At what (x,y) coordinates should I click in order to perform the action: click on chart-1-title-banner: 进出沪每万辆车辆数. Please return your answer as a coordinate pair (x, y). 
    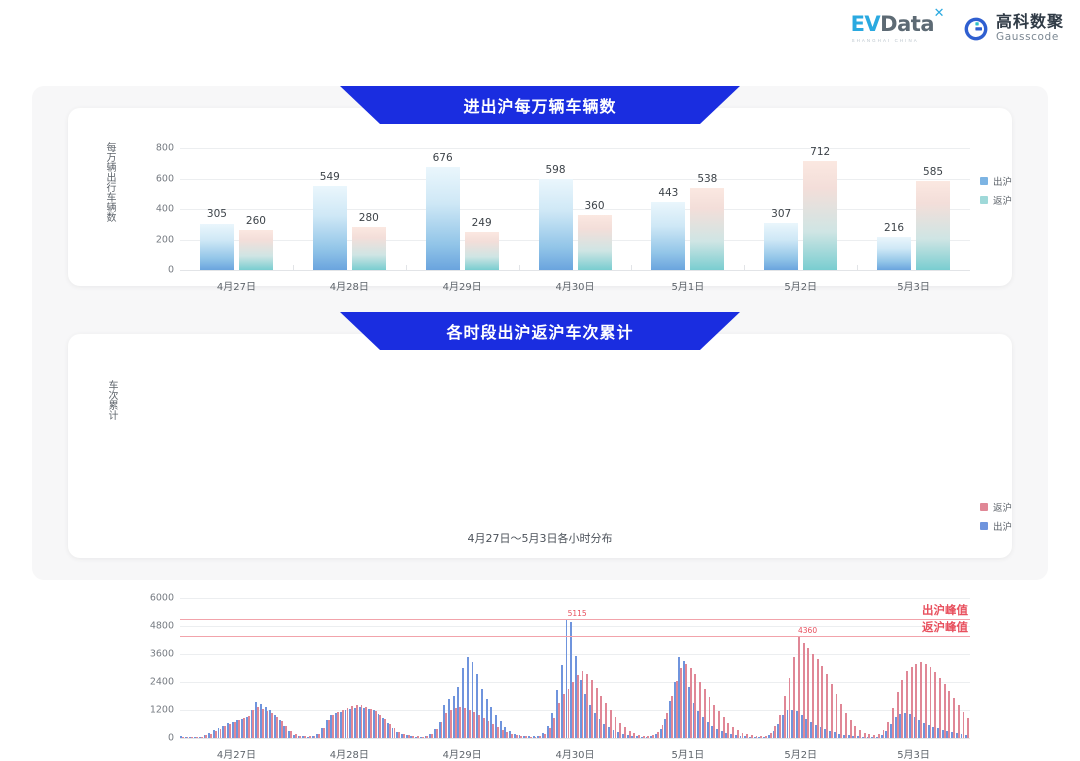
    Looking at the image, I should click on (540, 105).